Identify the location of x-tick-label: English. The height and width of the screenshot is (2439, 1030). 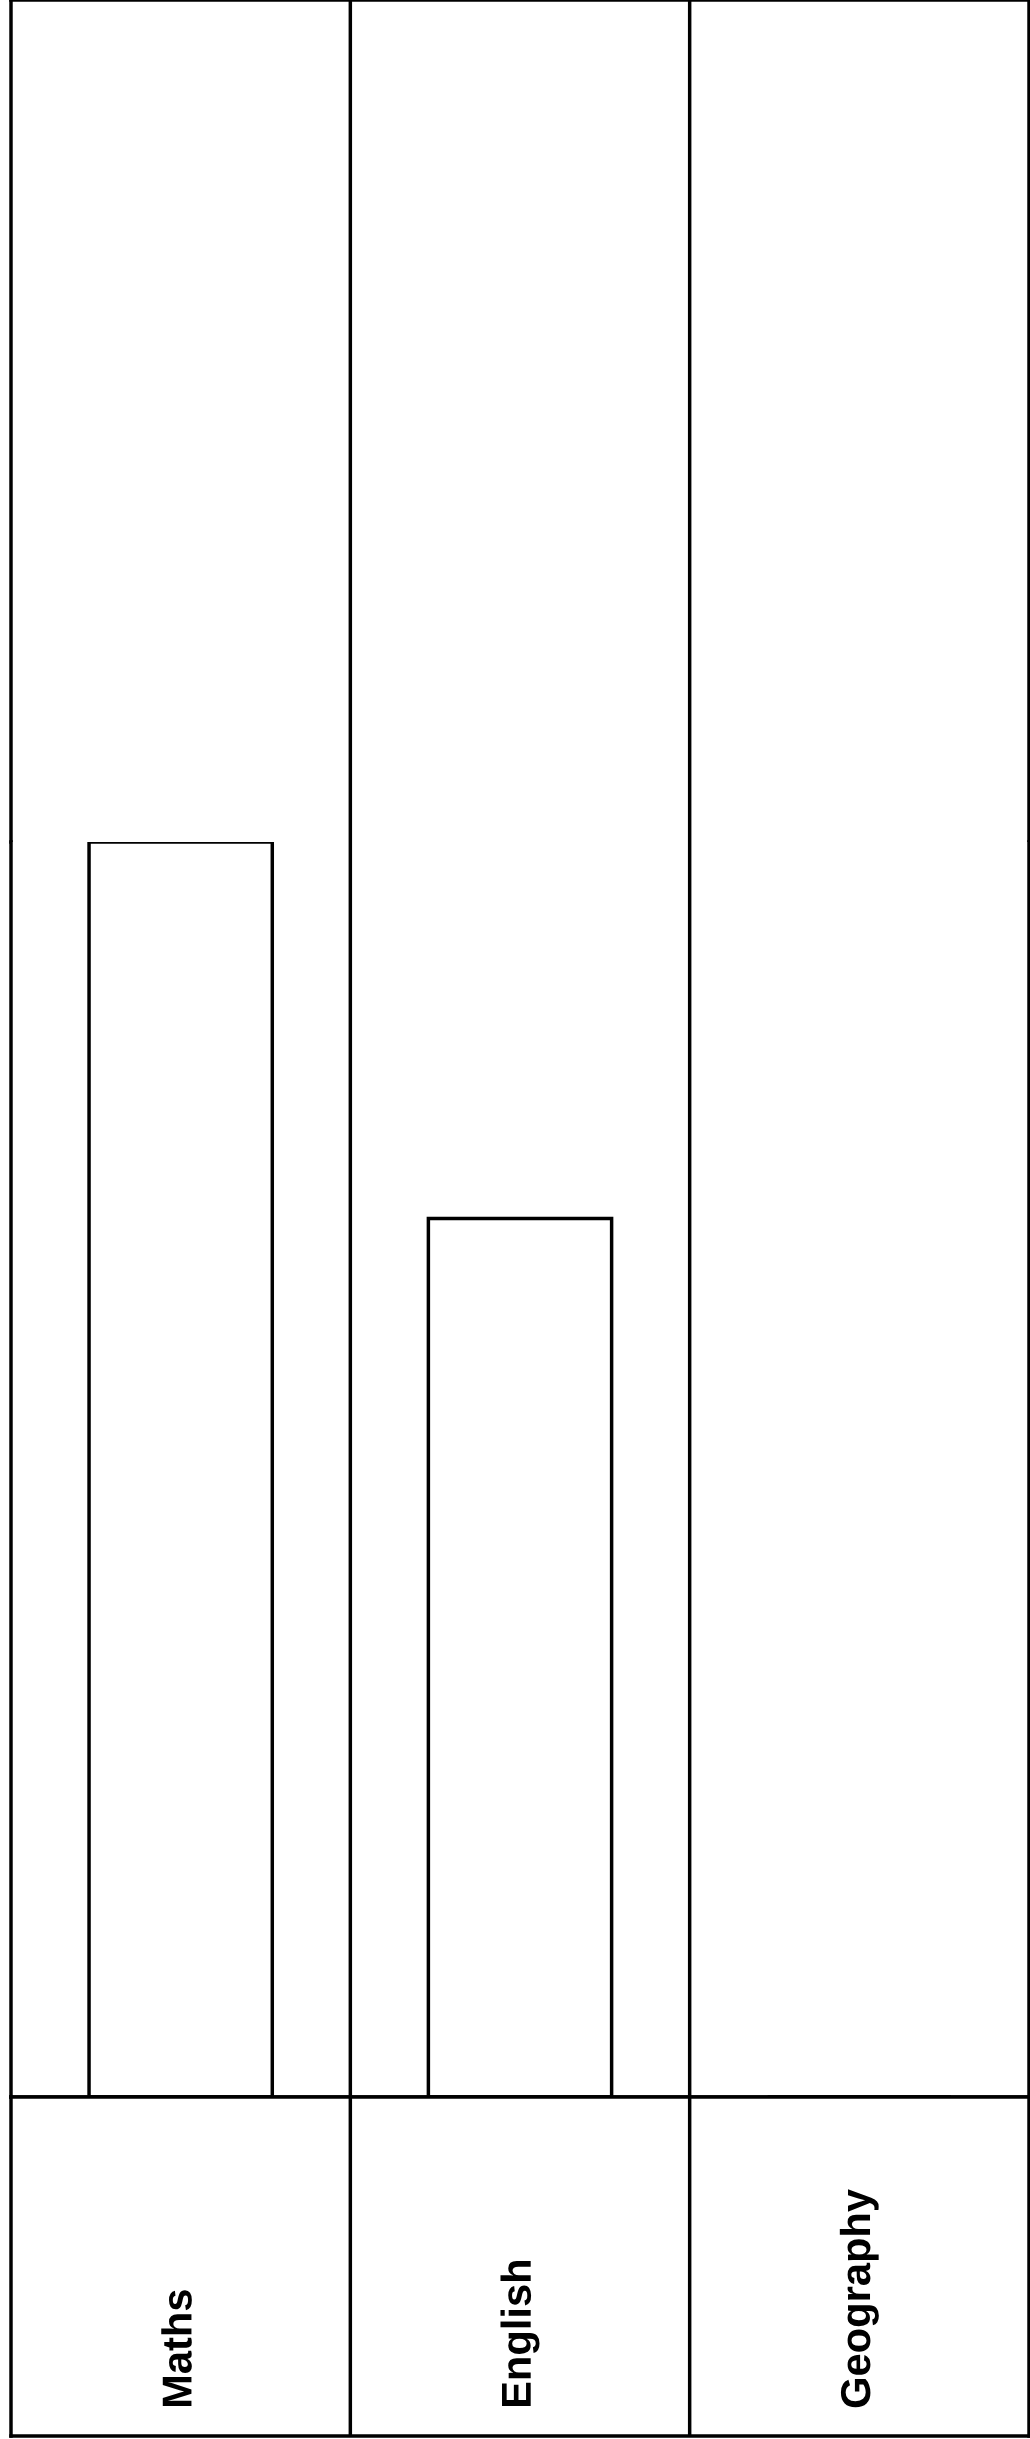
(520, 2333).